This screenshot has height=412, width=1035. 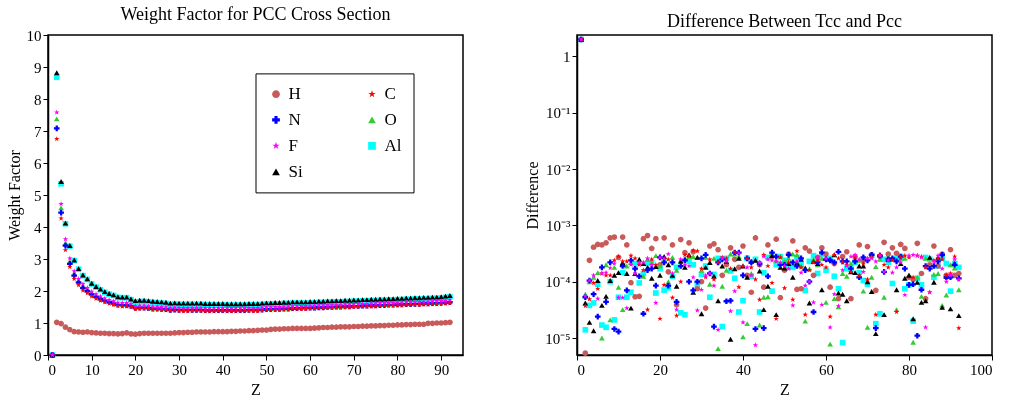 What do you see at coordinates (267, 369) in the screenshot?
I see `x-tick-label: 50` at bounding box center [267, 369].